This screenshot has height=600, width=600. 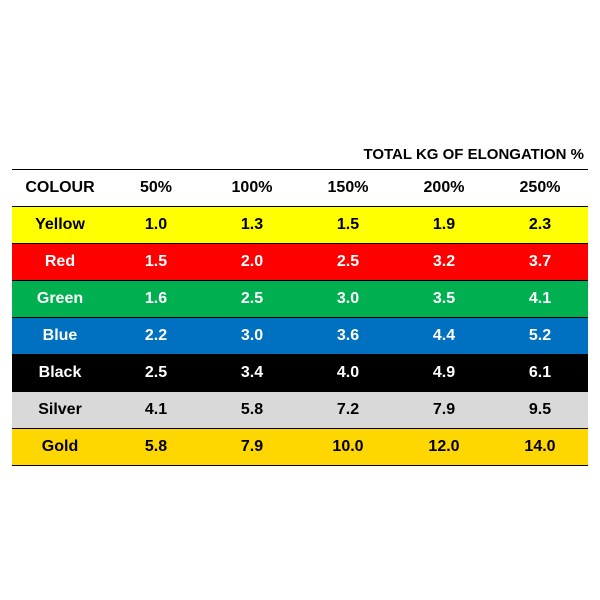 I want to click on row-colour-label: Red, so click(x=60, y=262).